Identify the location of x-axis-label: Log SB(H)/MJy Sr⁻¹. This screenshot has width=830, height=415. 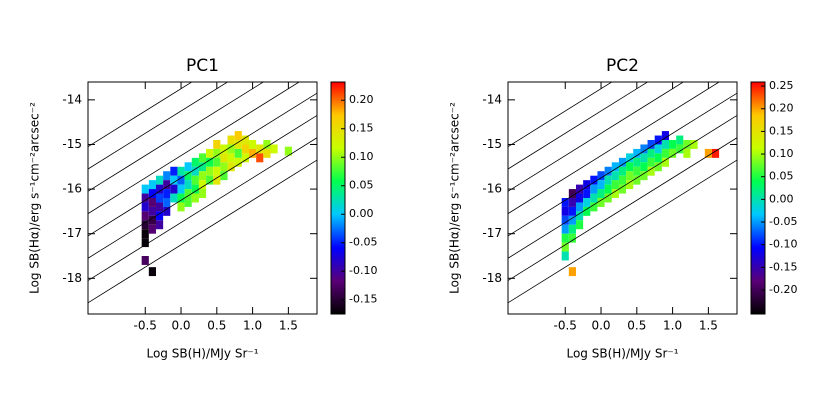
(202, 354).